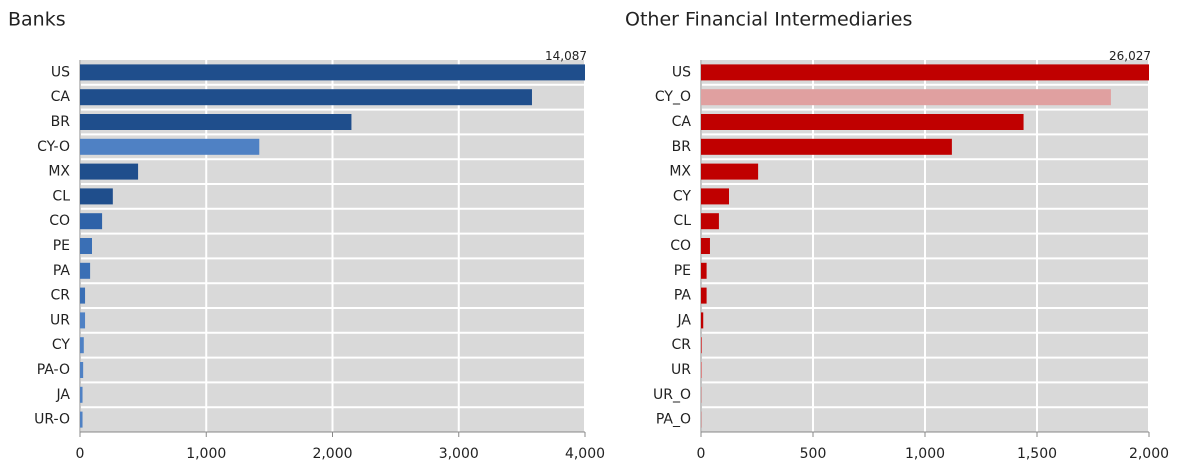  I want to click on chart-title: Banks, so click(37, 20).